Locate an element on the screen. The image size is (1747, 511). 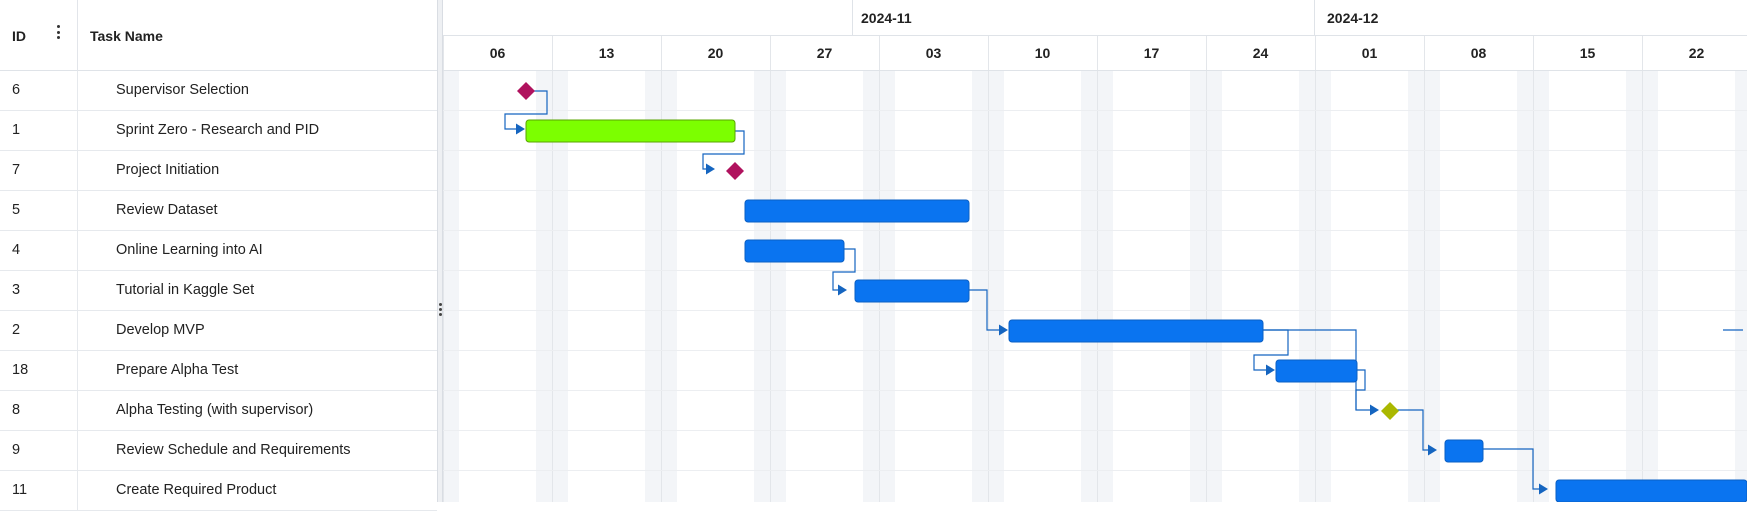
week-label: 17 is located at coordinates (1152, 53).